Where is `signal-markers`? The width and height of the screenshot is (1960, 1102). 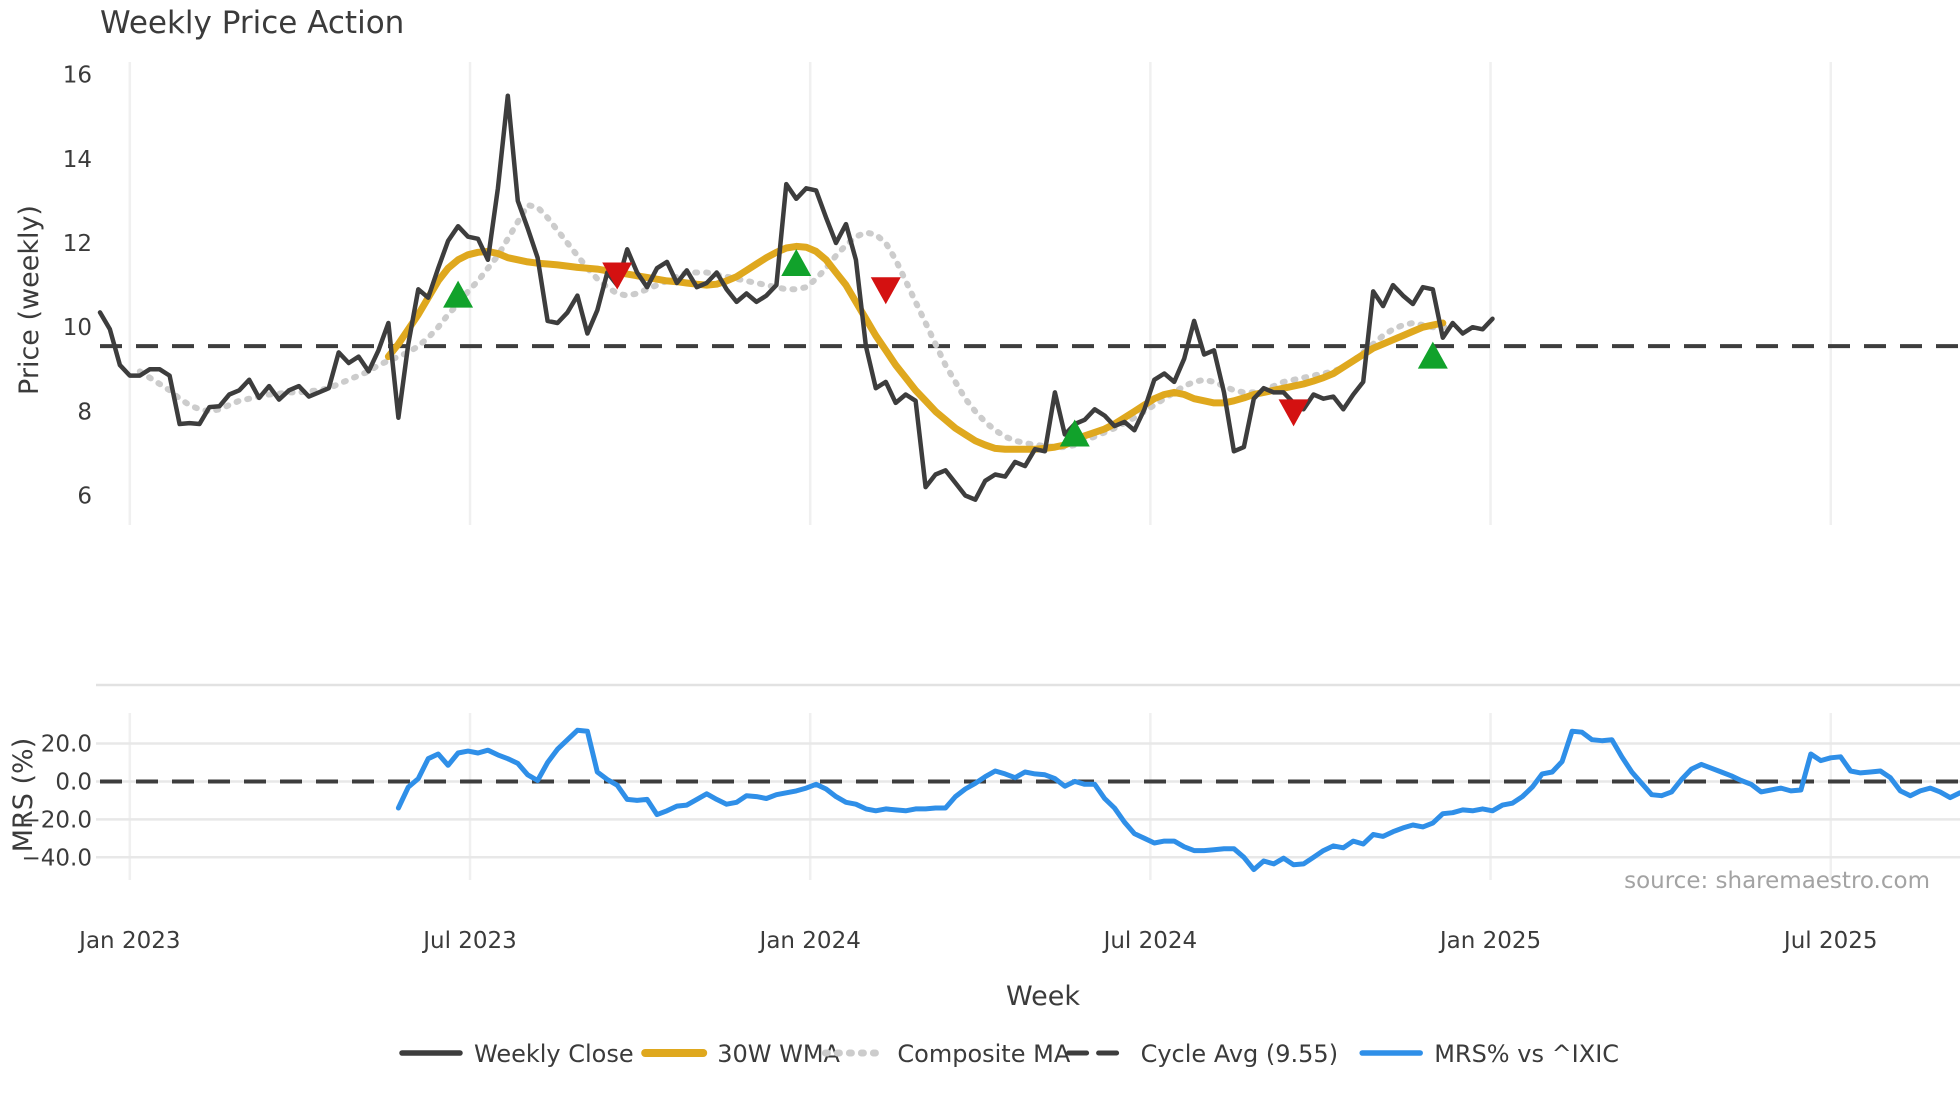 signal-markers is located at coordinates (945, 348).